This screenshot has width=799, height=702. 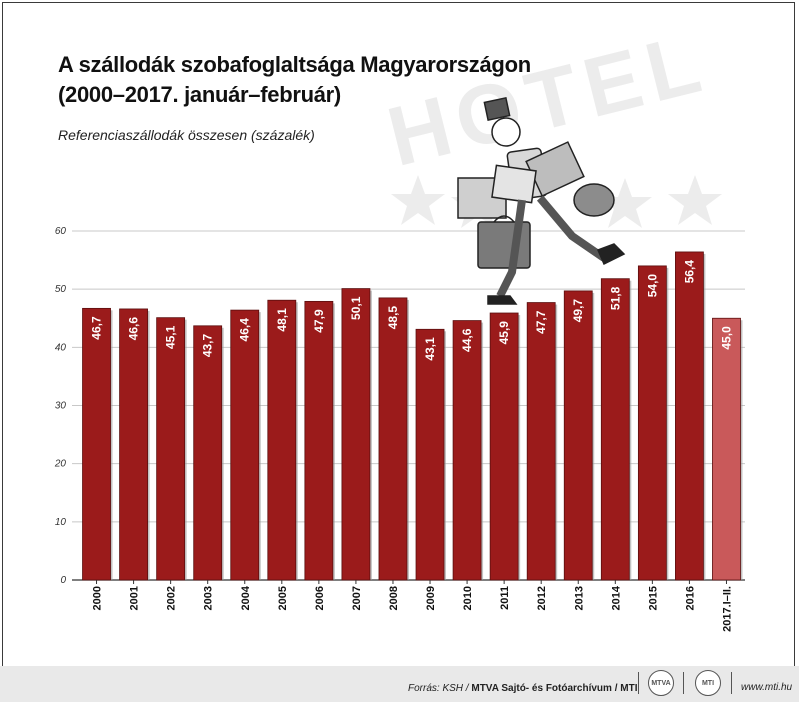 What do you see at coordinates (319, 321) in the screenshot?
I see `bar-value-label: 47,9` at bounding box center [319, 321].